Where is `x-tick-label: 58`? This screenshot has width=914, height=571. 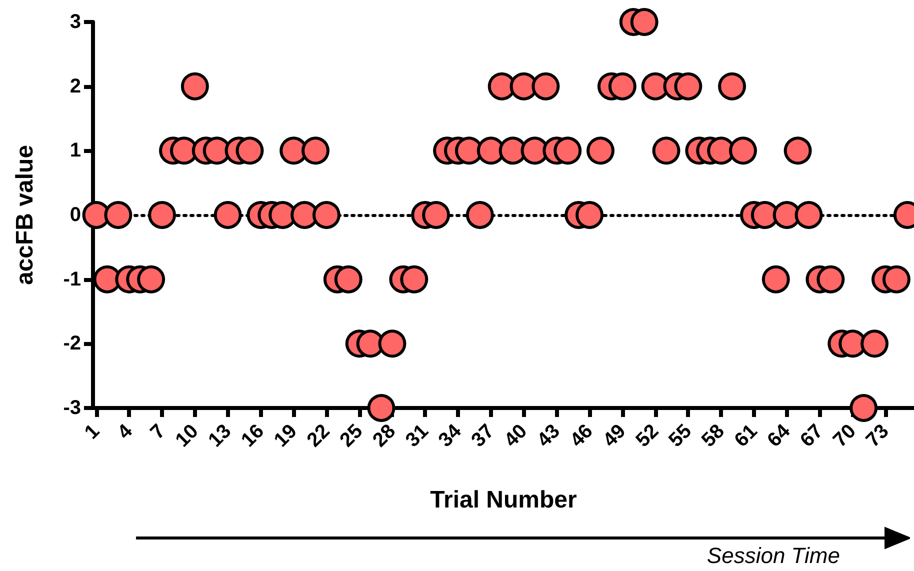 x-tick-label: 58 is located at coordinates (713, 436).